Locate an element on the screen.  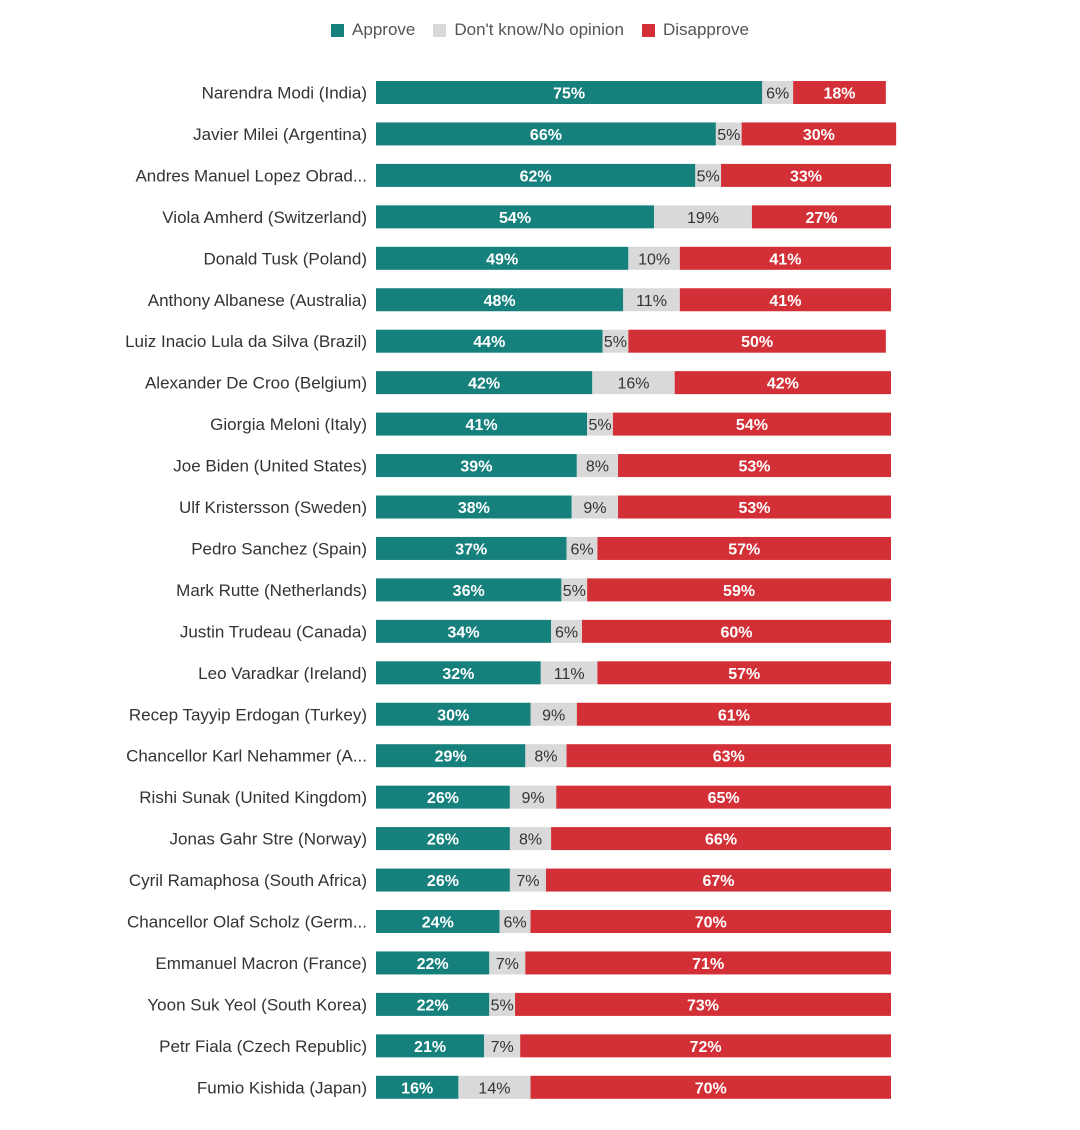
bar-row: Pedro Sanchez (Spain) 37% 6% 57% is located at coordinates (541, 548).